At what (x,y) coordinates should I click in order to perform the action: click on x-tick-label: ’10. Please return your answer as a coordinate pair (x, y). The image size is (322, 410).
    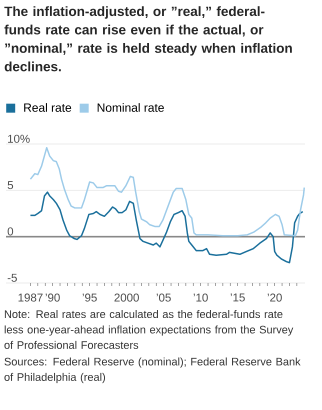
    Looking at the image, I should click on (201, 298).